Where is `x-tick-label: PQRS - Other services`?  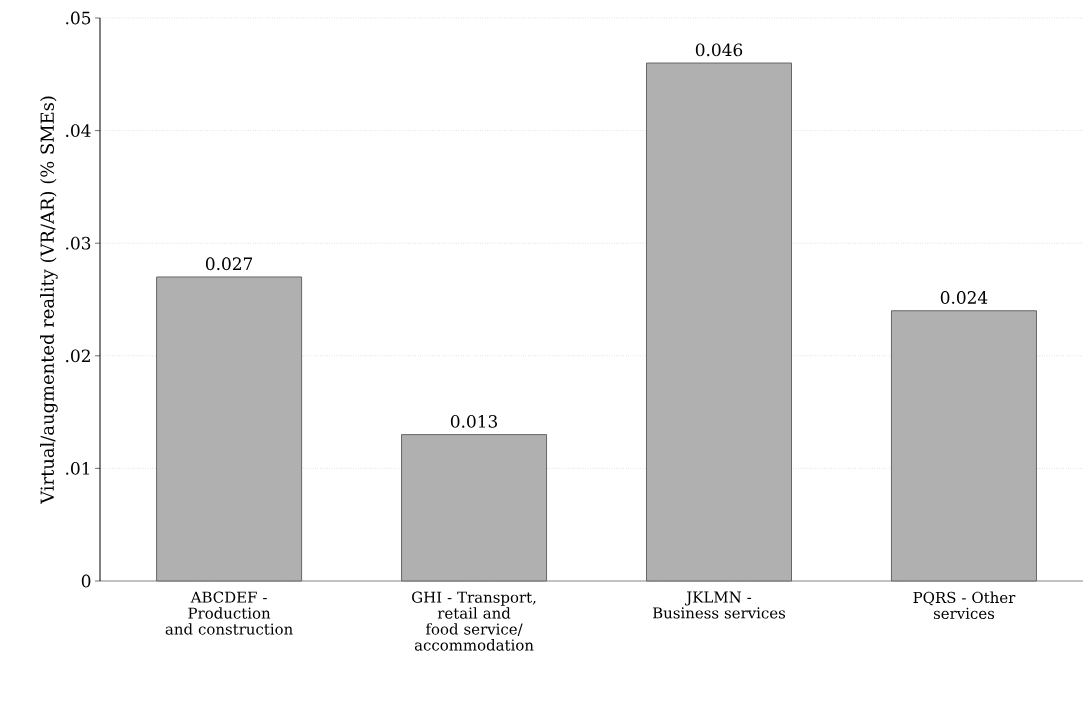
x-tick-label: PQRS - Other services is located at coordinates (964, 605).